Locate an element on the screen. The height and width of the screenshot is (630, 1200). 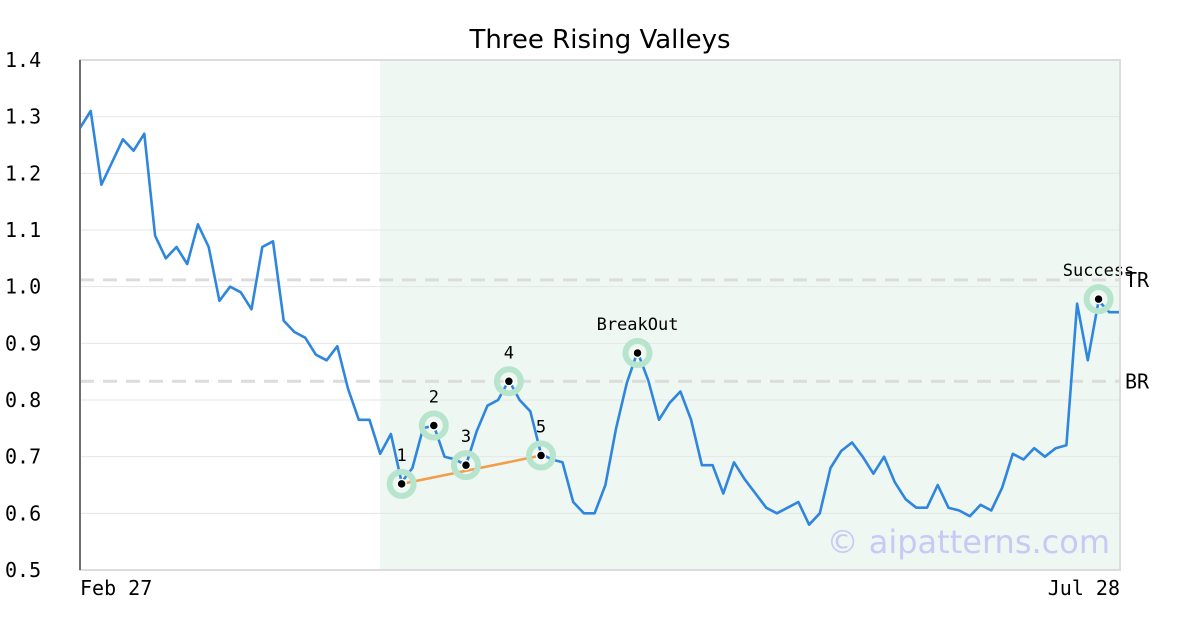
marker-label: 3 is located at coordinates (466, 437).